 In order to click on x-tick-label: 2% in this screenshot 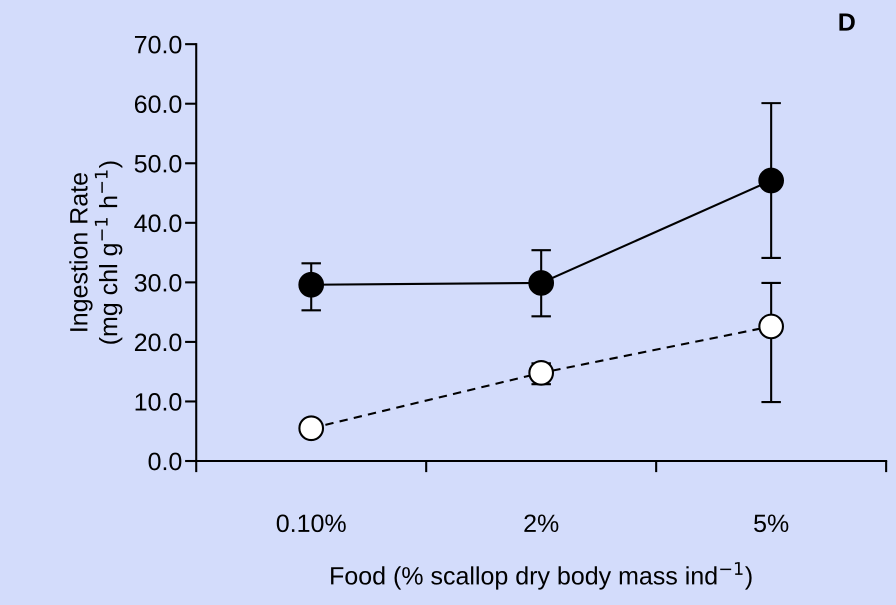, I will do `click(541, 523)`.